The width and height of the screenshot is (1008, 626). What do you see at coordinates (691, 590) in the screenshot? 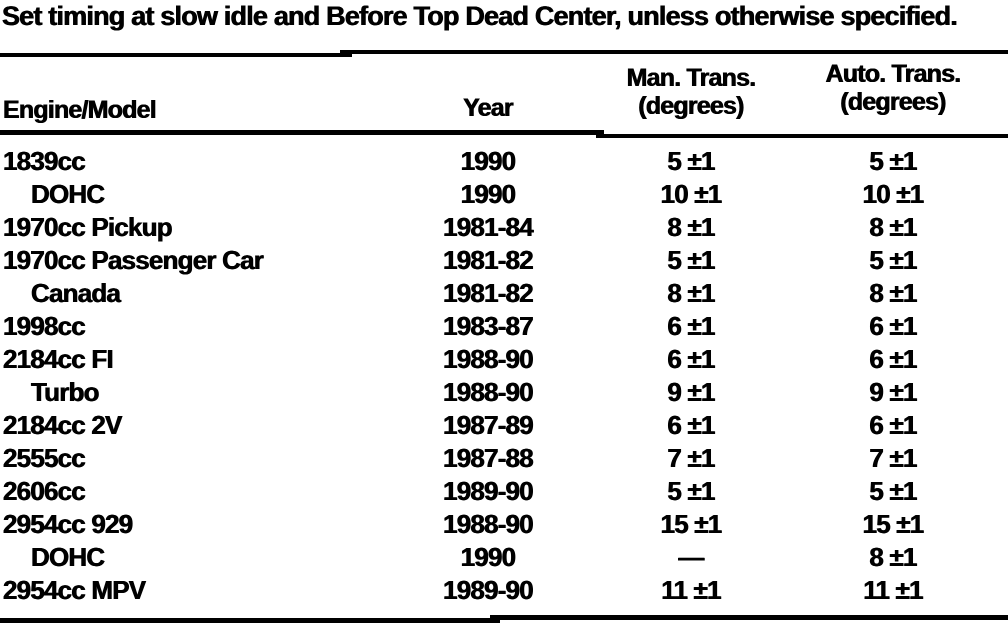
I see `man-trans-cell: 11 ±1` at bounding box center [691, 590].